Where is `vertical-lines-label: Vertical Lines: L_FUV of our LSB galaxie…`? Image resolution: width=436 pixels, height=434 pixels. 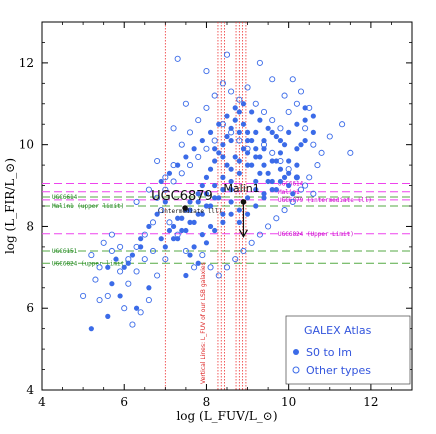 vertical-lines-label: Vertical Lines: L_FUV of our LSB galaxie… is located at coordinates (203, 323).